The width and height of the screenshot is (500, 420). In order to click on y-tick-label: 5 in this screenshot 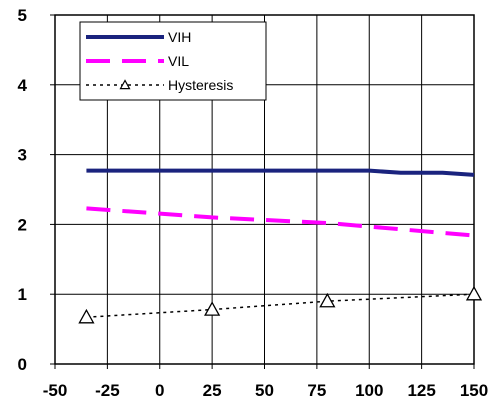, I will do `click(22, 15)`.